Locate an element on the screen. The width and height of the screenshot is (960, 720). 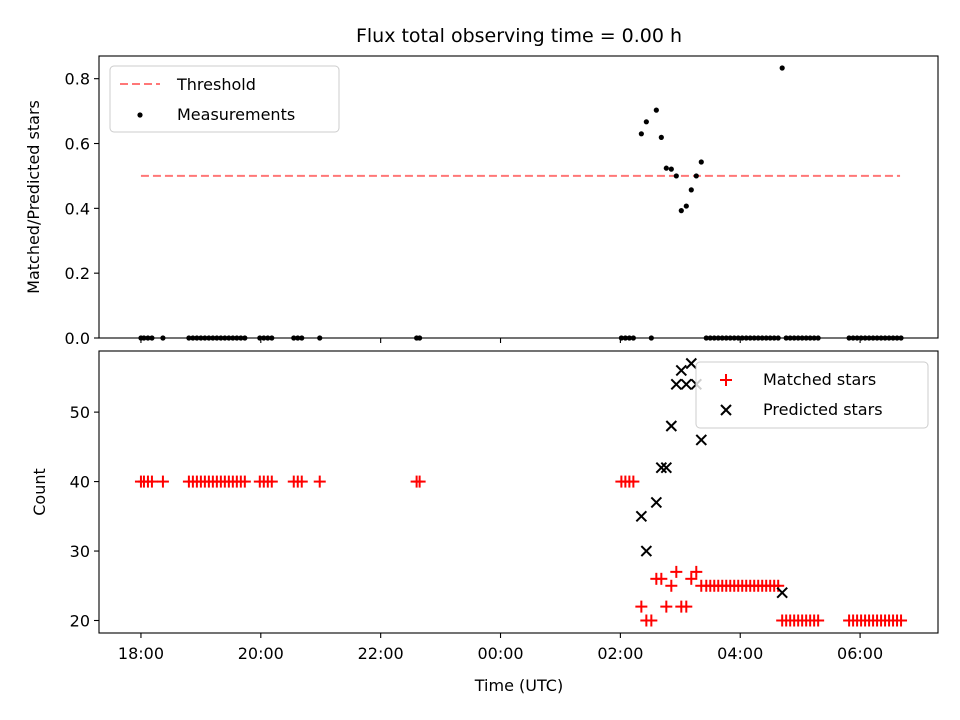
measurements-legend-swatch is located at coordinates (140, 115).